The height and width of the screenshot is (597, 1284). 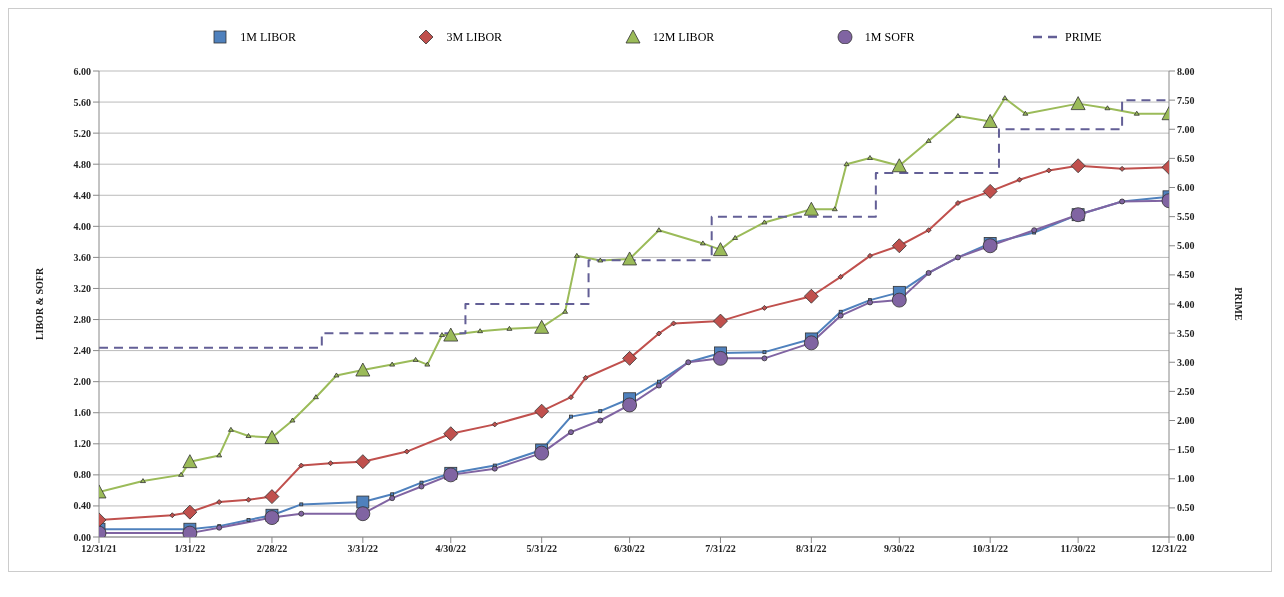 What do you see at coordinates (82, 351) in the screenshot?
I see `y-tick-label: 2.40` at bounding box center [82, 351].